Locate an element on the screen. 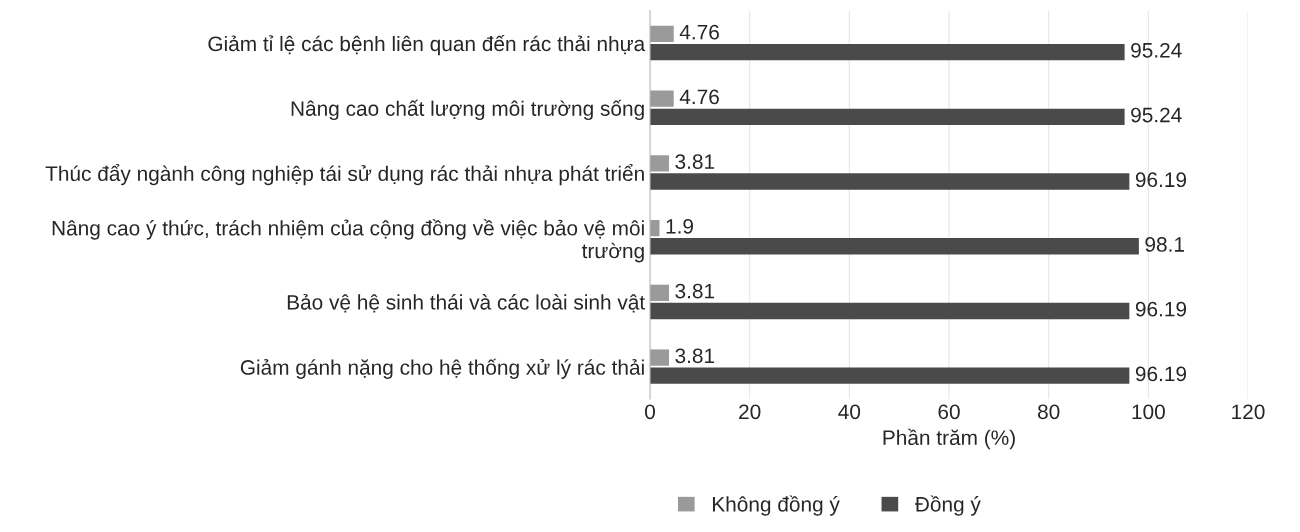 The image size is (1300, 532). y-tick-label: Giảm gánh nặng cho hệ thống xử lý rác thải is located at coordinates (442, 368).